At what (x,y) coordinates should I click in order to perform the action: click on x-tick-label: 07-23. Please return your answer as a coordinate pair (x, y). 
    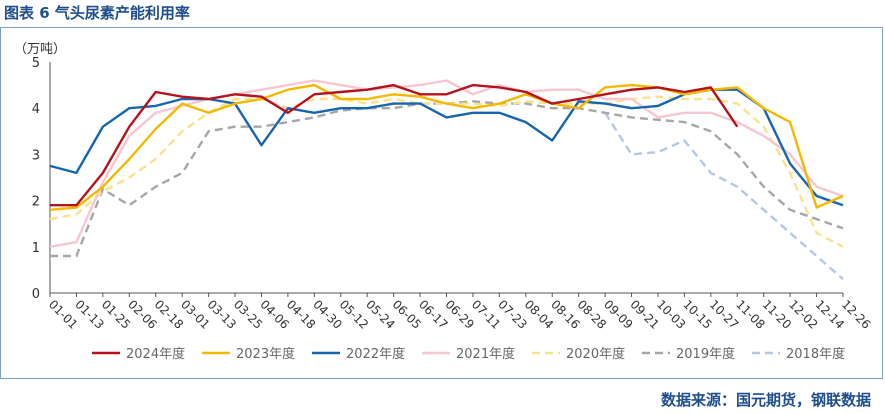
    Looking at the image, I should click on (512, 314).